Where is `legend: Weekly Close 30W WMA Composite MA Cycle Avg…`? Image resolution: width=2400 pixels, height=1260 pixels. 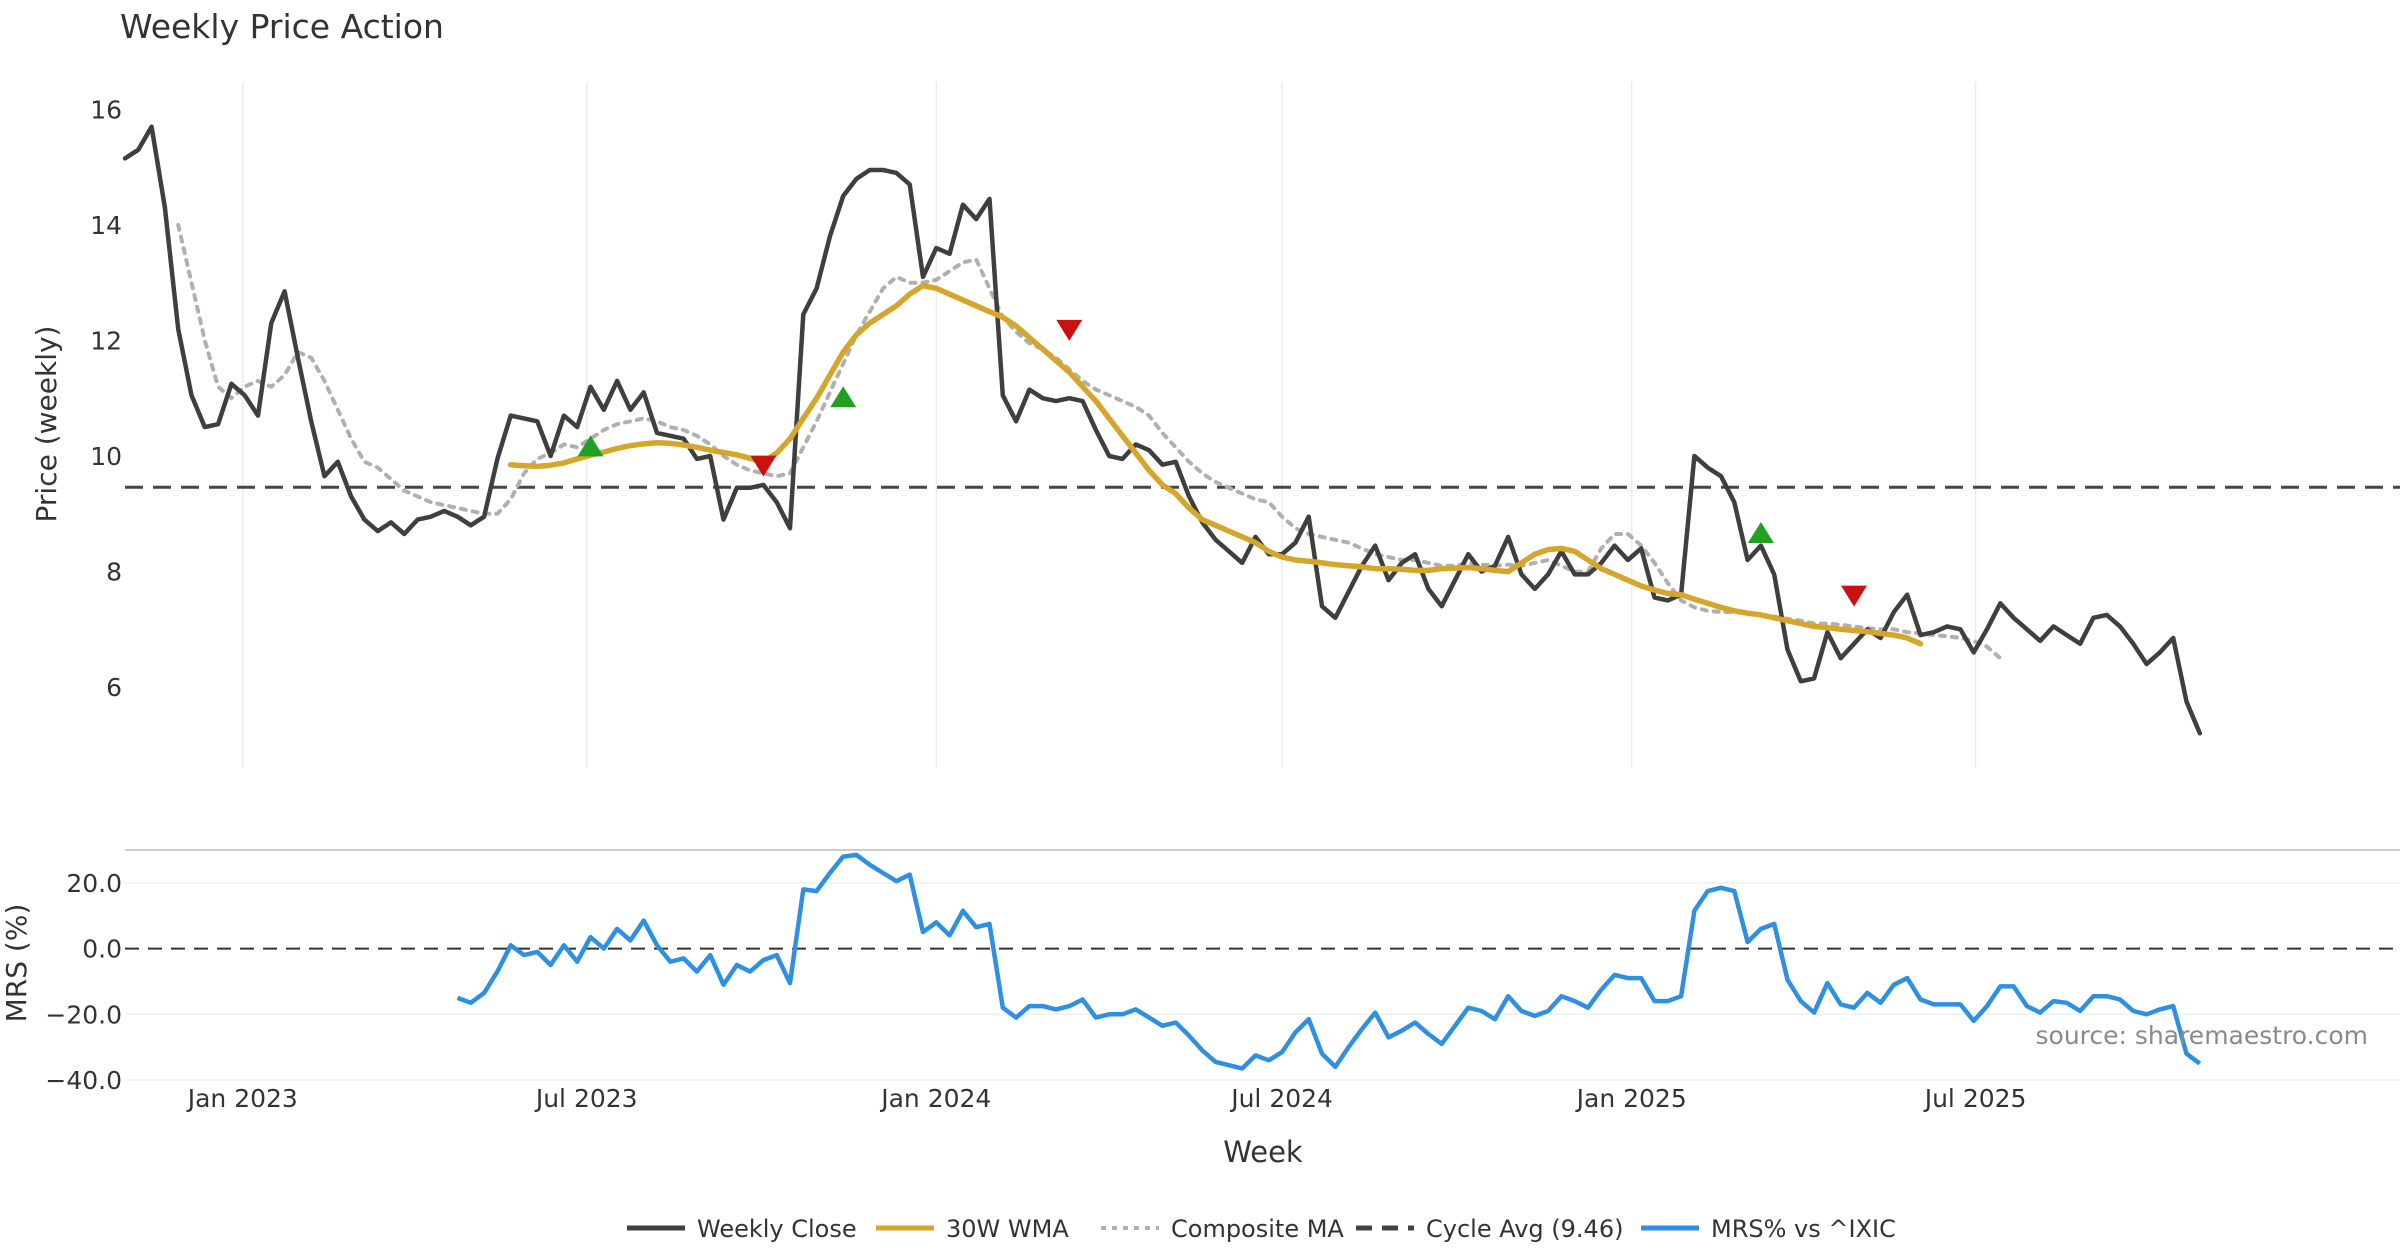 legend: Weekly Close 30W WMA Composite MA Cycle Avg… is located at coordinates (1261, 1229).